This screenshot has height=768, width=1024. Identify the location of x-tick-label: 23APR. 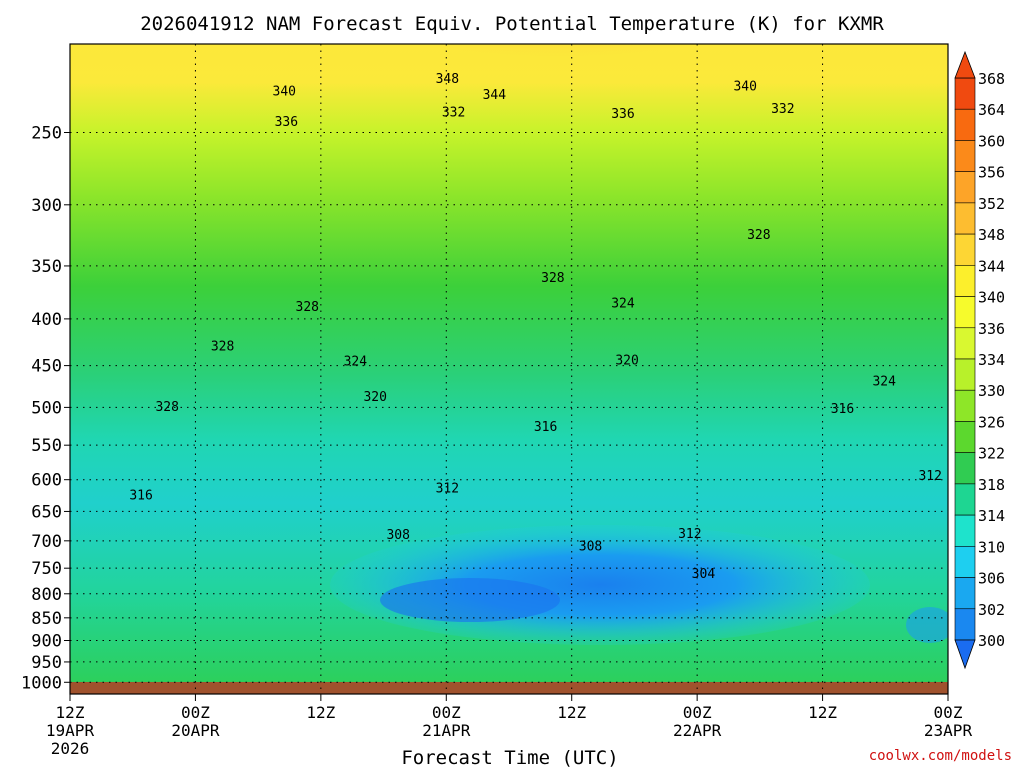
(948, 730).